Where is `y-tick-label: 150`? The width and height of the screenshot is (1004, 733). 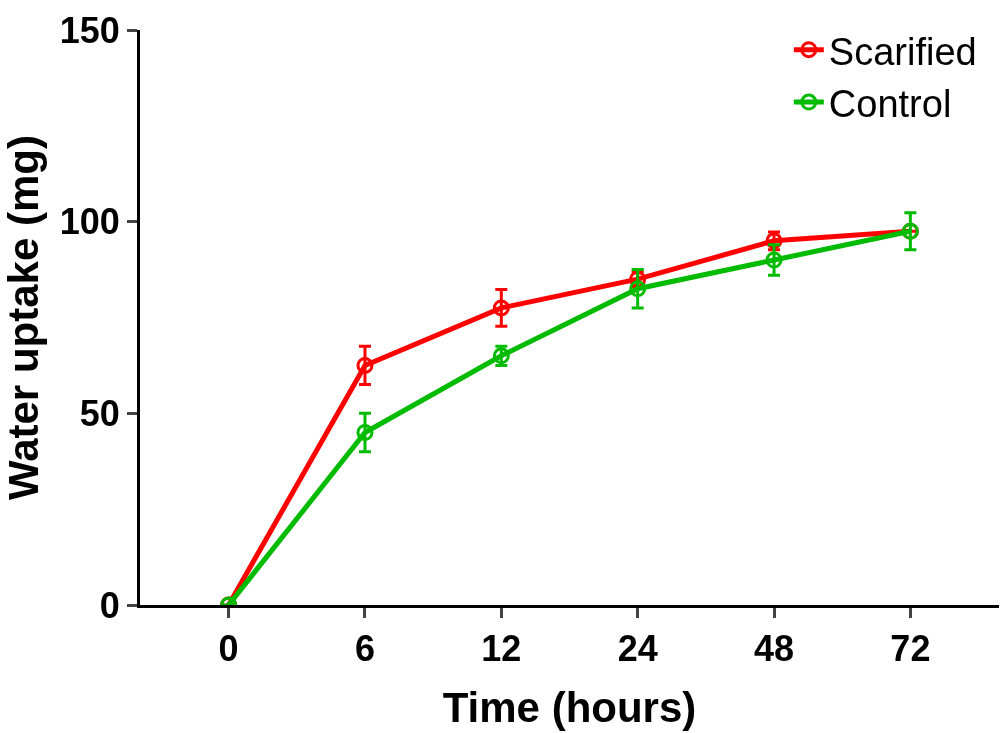
y-tick-label: 150 is located at coordinates (89, 30).